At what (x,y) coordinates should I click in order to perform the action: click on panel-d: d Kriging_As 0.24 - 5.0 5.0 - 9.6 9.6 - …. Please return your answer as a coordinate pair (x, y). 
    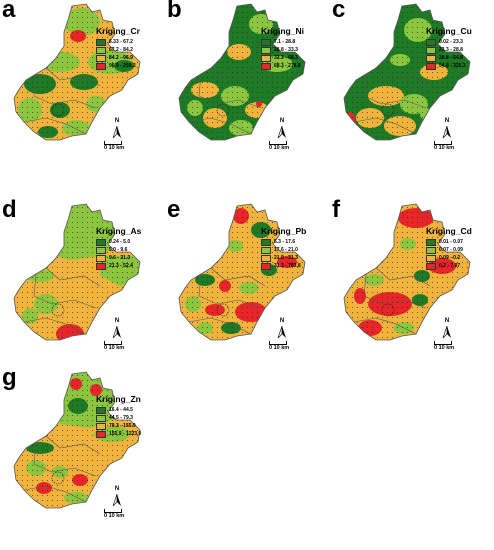
    Looking at the image, I should click on (82, 289).